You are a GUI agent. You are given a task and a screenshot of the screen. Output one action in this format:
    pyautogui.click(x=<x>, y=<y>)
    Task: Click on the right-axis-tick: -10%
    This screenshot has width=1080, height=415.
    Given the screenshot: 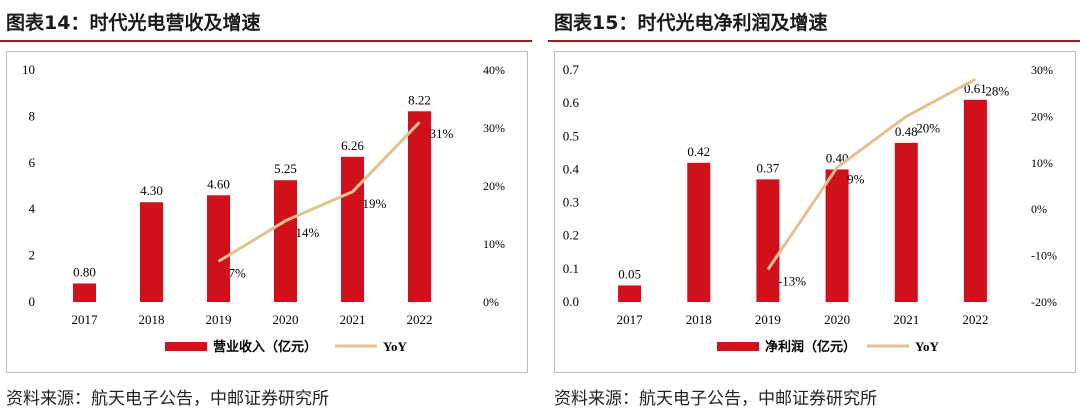 What is the action you would take?
    pyautogui.click(x=1044, y=256)
    